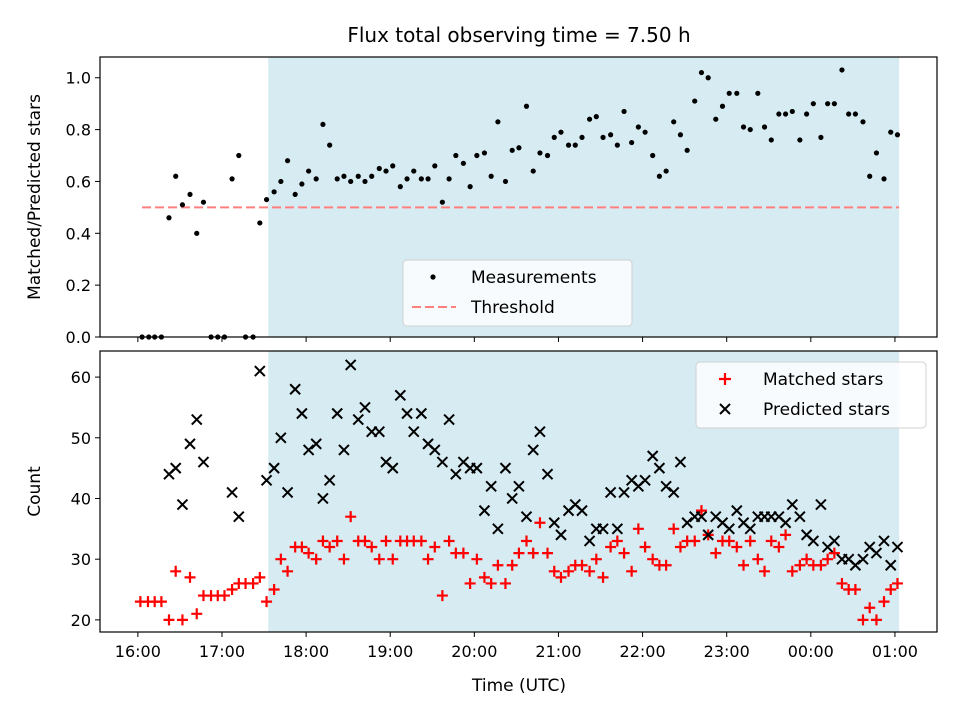 The height and width of the screenshot is (724, 960). Describe the element at coordinates (518, 565) in the screenshot. I see `matched-points` at that location.